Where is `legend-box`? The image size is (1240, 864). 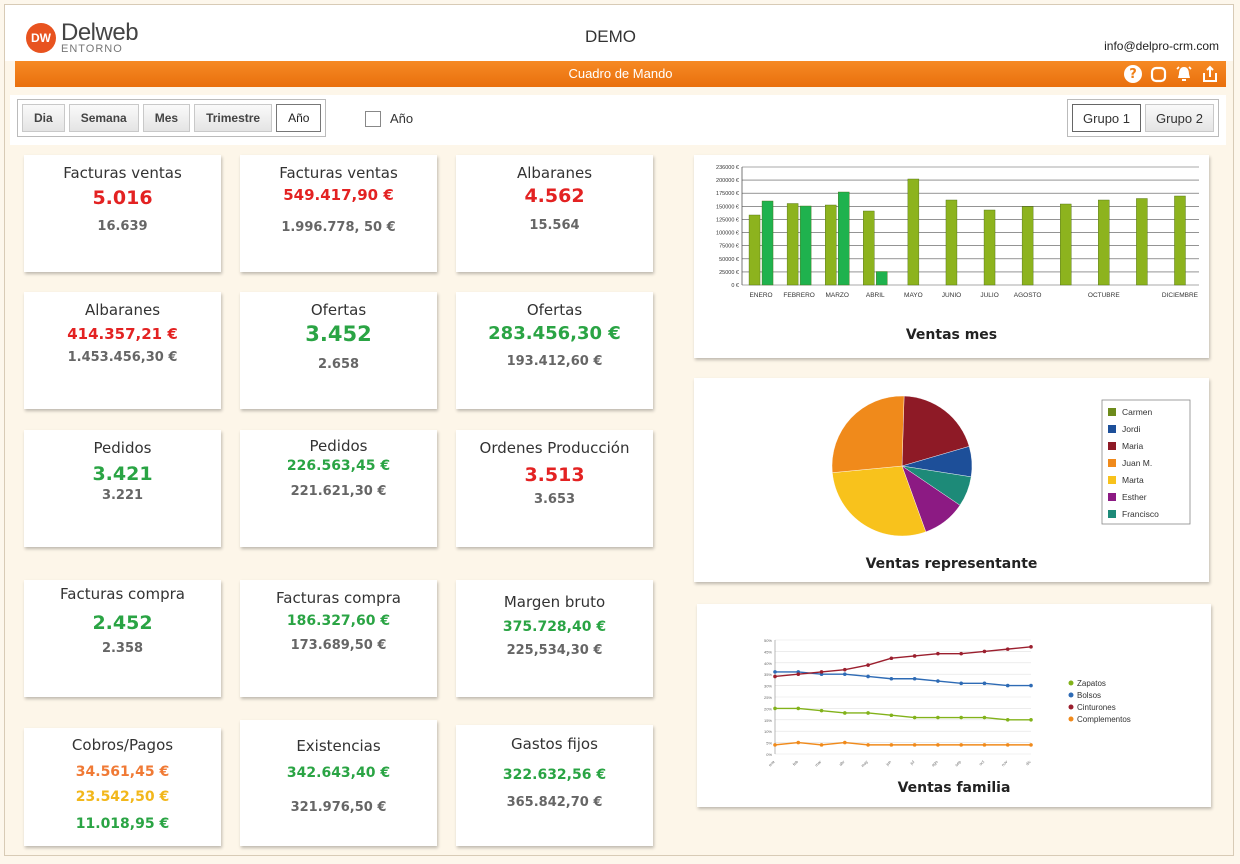
legend-box is located at coordinates (1146, 462).